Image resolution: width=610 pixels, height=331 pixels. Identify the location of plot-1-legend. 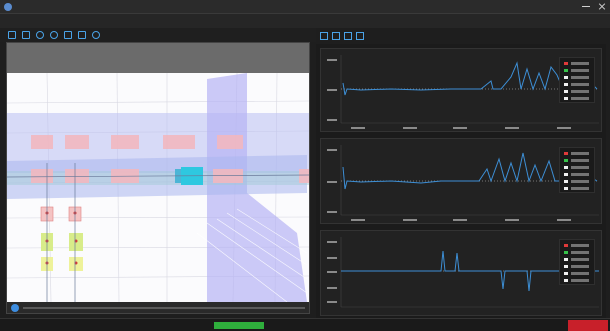
(577, 80).